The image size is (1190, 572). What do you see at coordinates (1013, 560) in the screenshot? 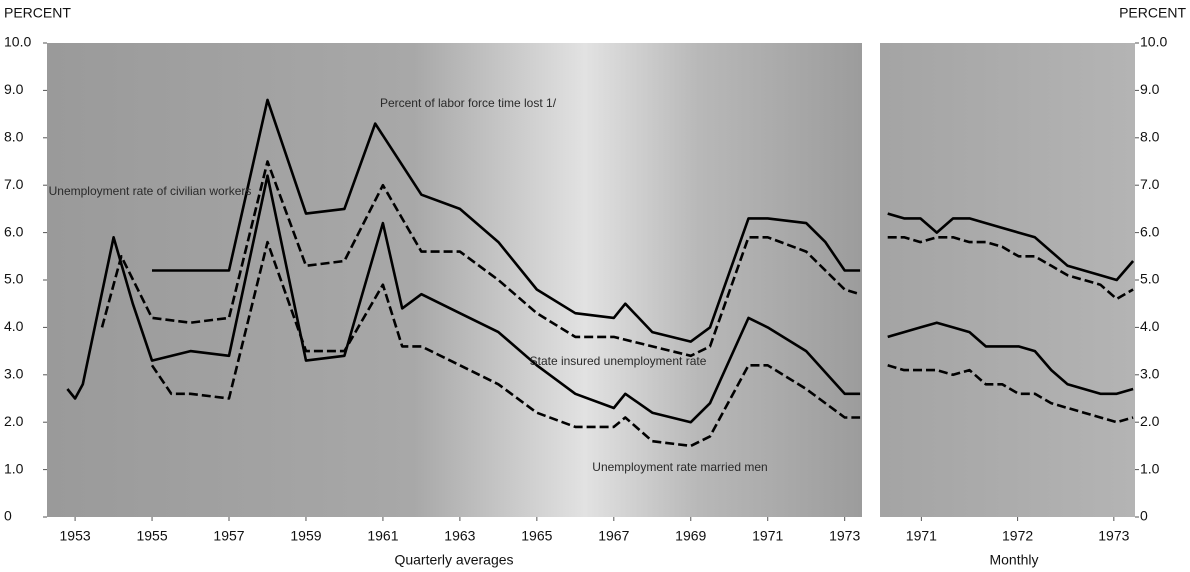
I see `x-axis-label: Monthly` at bounding box center [1013, 560].